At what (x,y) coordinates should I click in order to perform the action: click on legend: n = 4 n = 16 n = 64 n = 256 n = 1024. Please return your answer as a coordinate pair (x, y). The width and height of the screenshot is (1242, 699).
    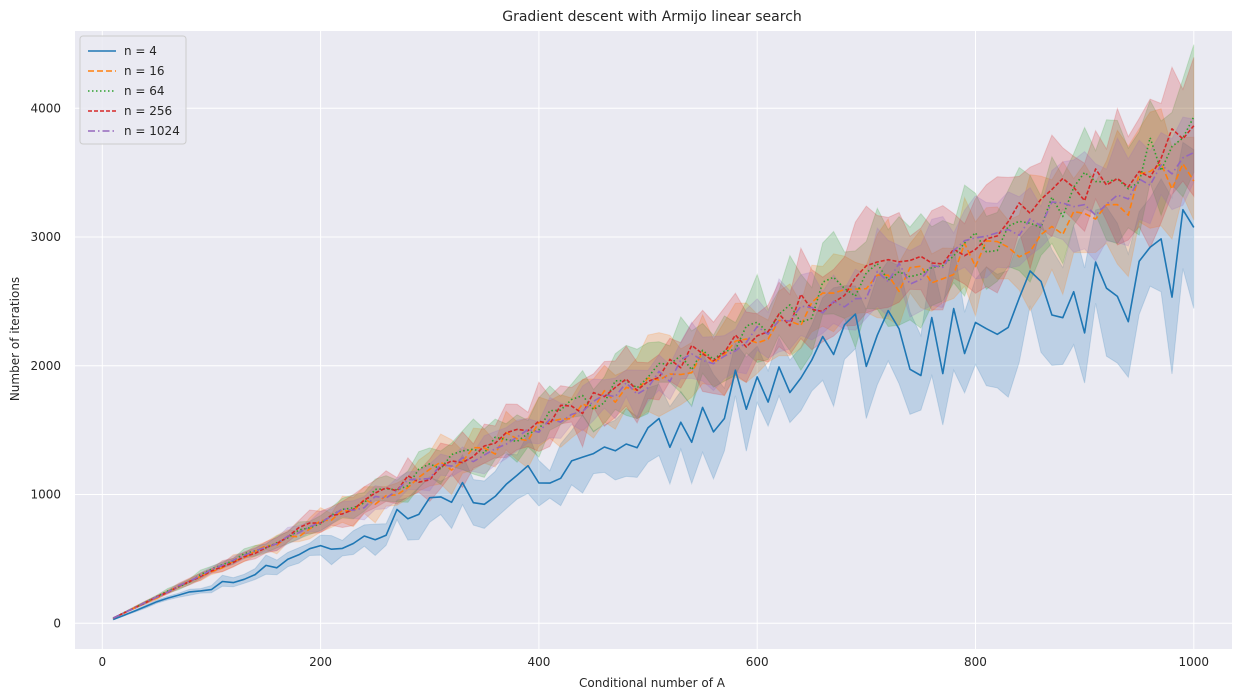
    Looking at the image, I should click on (133, 90).